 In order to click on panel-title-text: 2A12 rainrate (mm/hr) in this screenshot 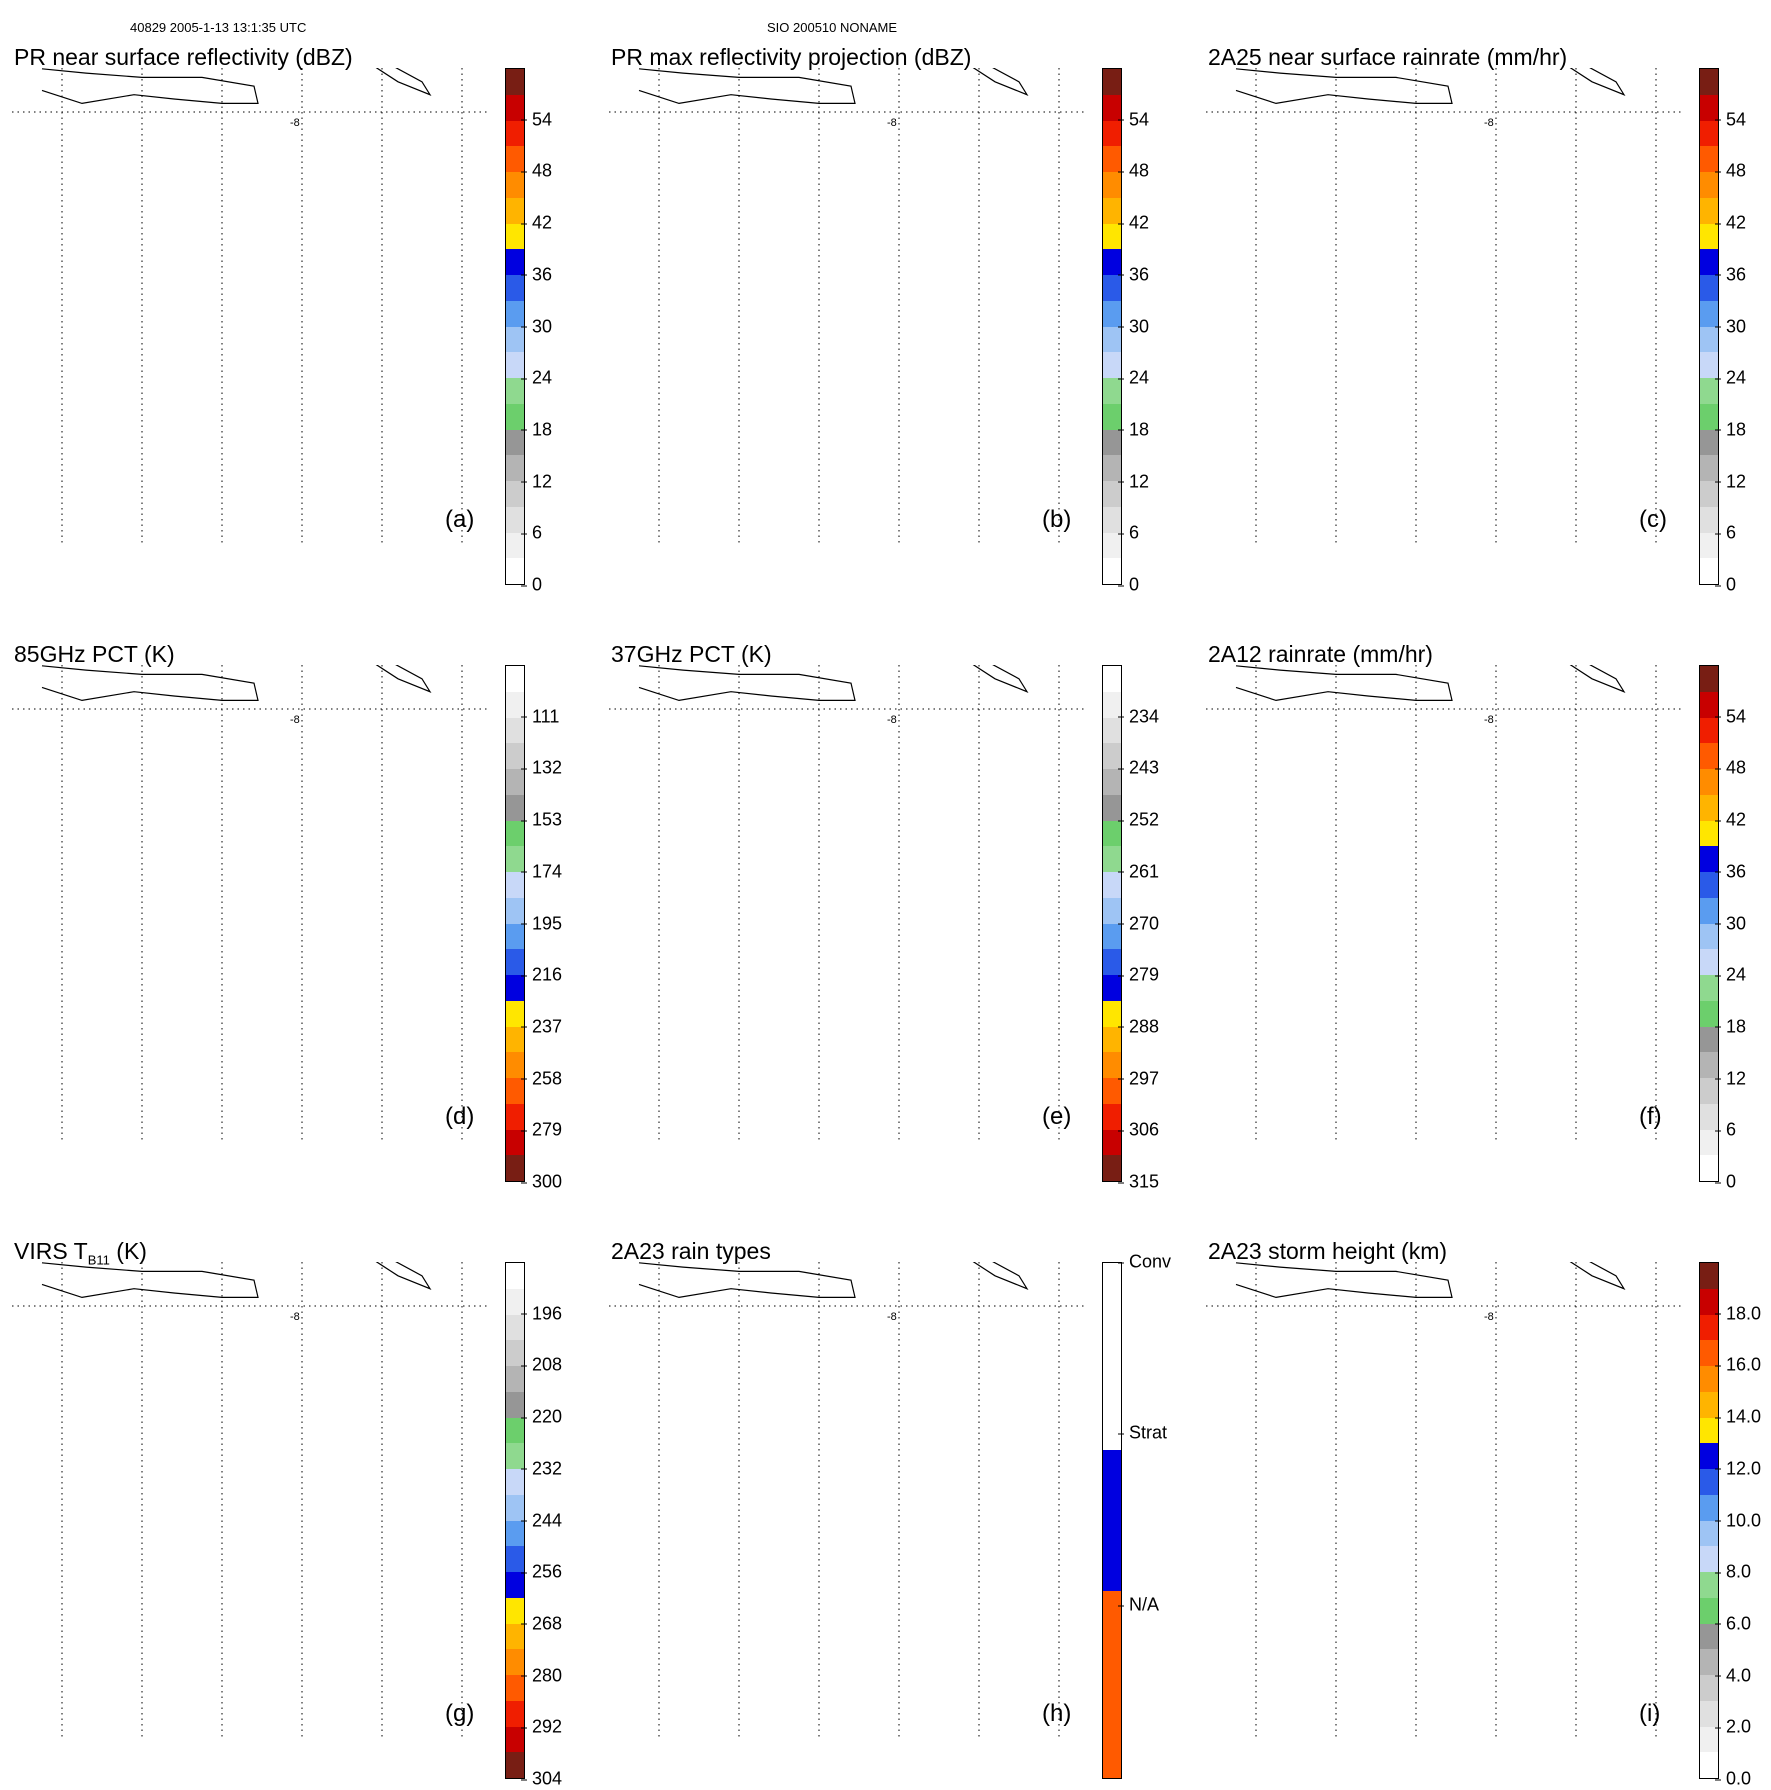, I will do `click(1320, 654)`.